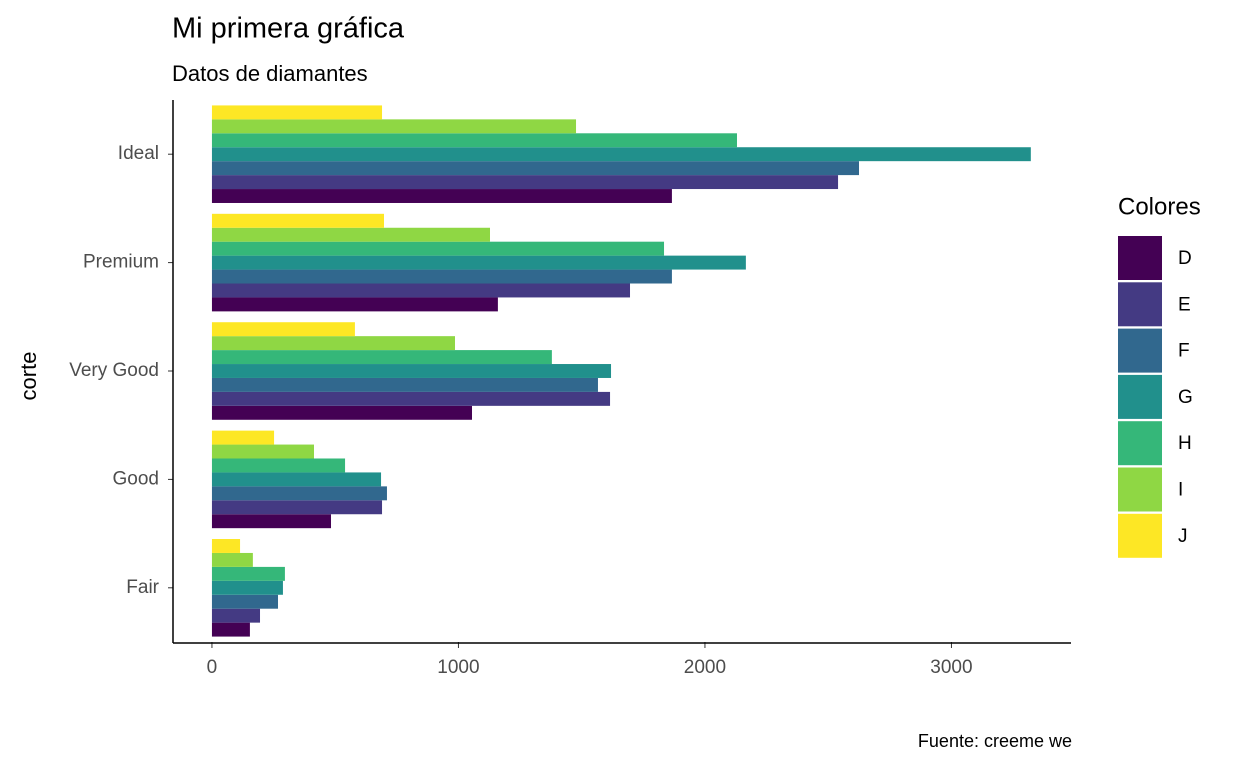 This screenshot has height=773, width=1248. What do you see at coordinates (1184, 304) in the screenshot?
I see `legend-label: E` at bounding box center [1184, 304].